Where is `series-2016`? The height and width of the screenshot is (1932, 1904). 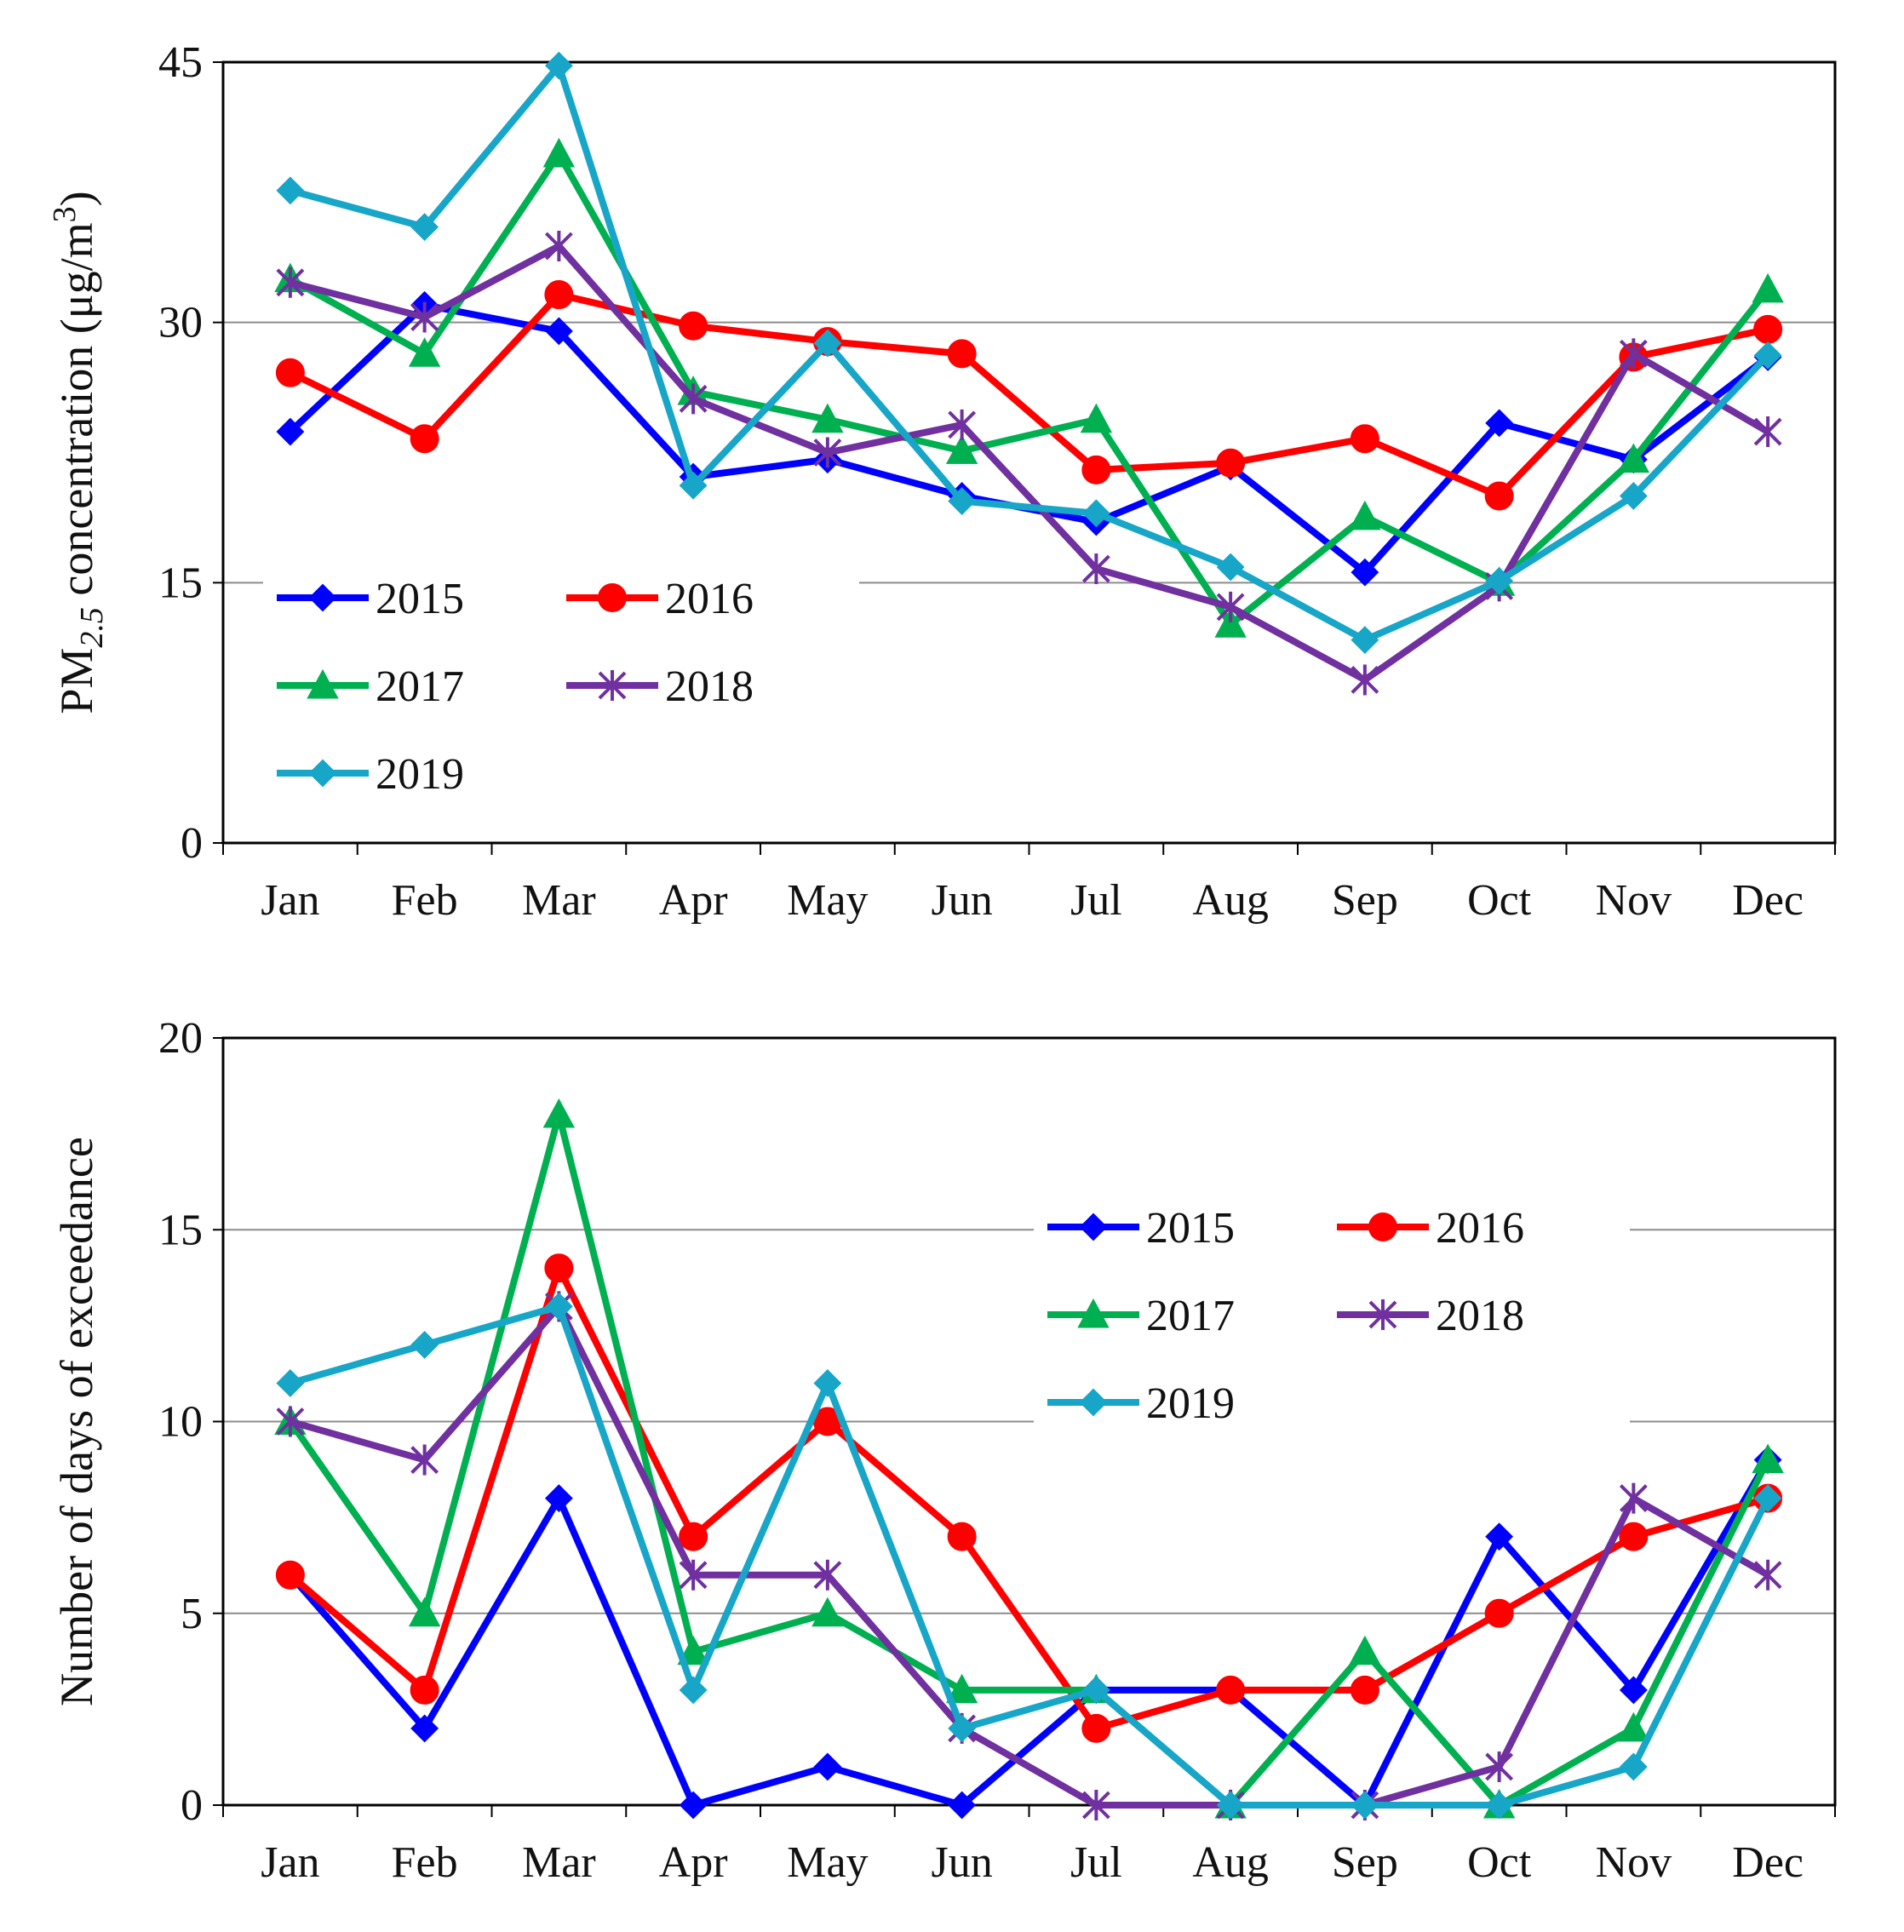
series-2016 is located at coordinates (1029, 395).